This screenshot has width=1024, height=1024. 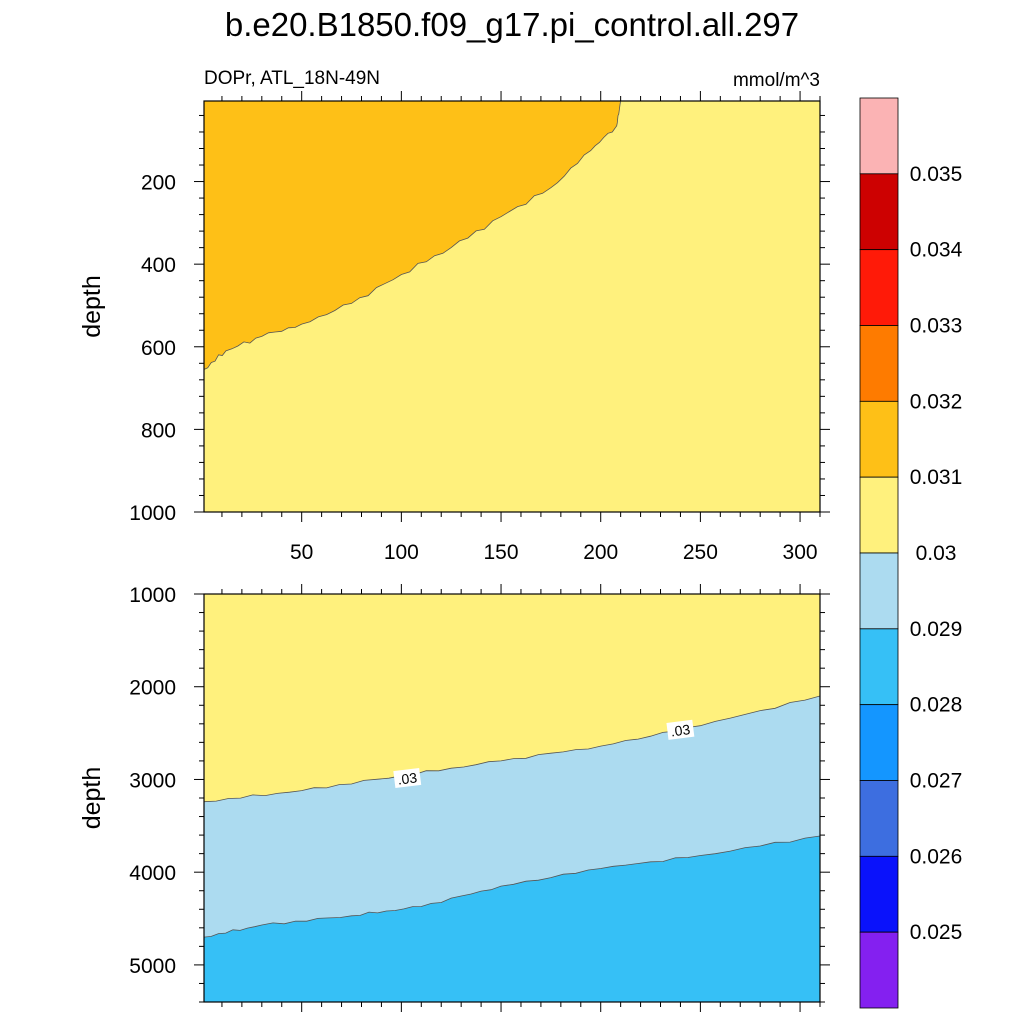 What do you see at coordinates (936, 705) in the screenshot?
I see `colorbar-label: 0.028` at bounding box center [936, 705].